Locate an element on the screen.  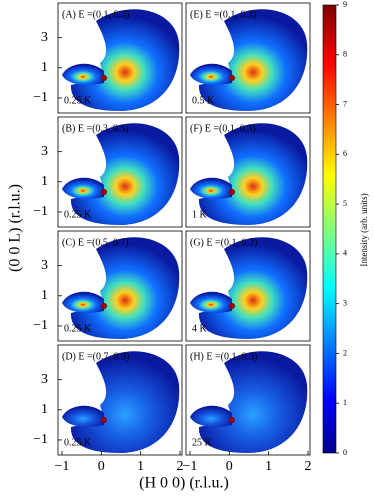
panel: (E) E =(0.1, 0.3) 0.5 K is located at coordinates (248, 58).